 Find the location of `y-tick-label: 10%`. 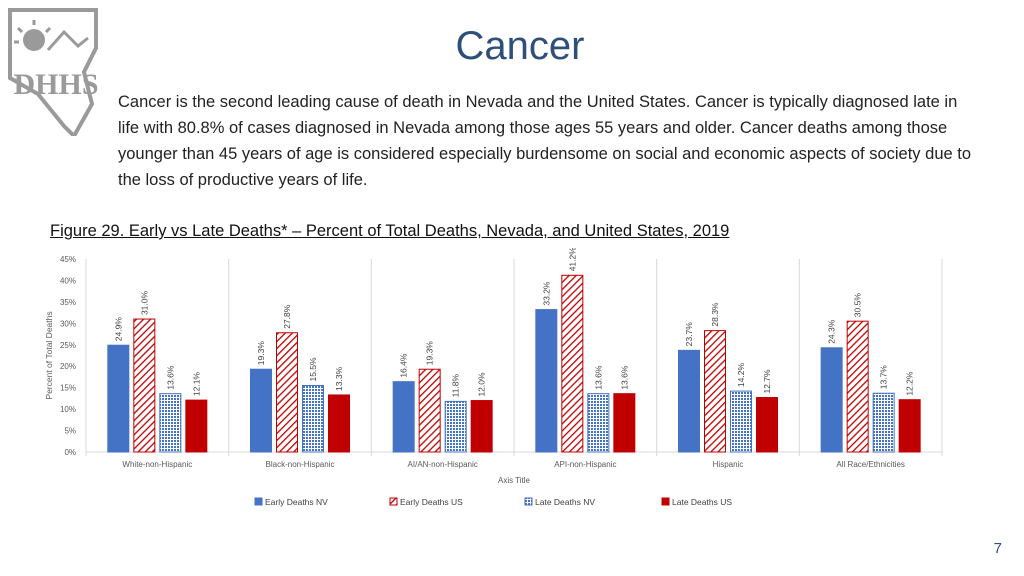

y-tick-label: 10% is located at coordinates (68, 409).